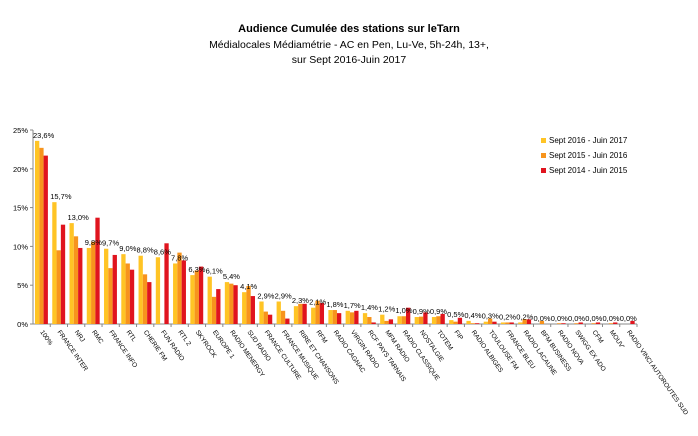 Image resolution: width=698 pixels, height=436 pixels. What do you see at coordinates (127, 248) in the screenshot?
I see `data-label: 9,0%` at bounding box center [127, 248].